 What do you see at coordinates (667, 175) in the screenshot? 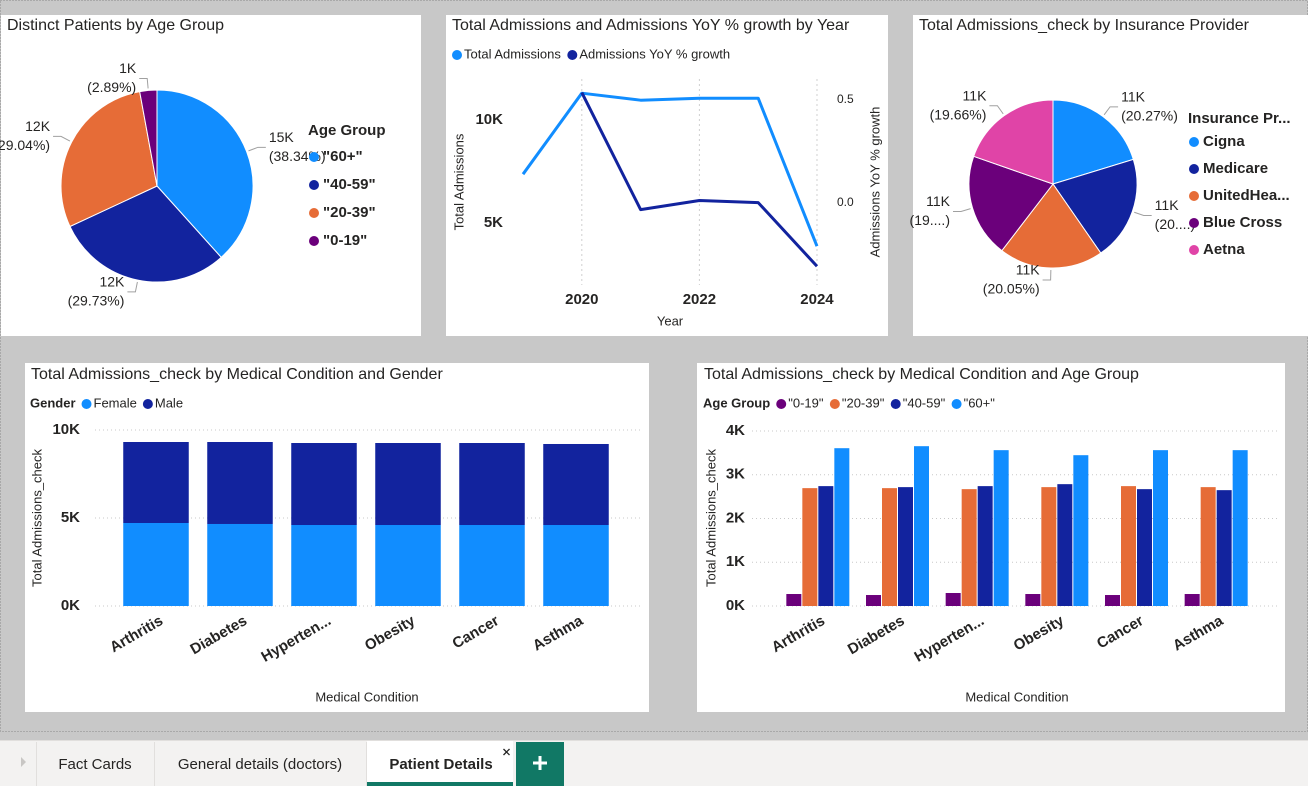
I see `panel` at bounding box center [667, 175].